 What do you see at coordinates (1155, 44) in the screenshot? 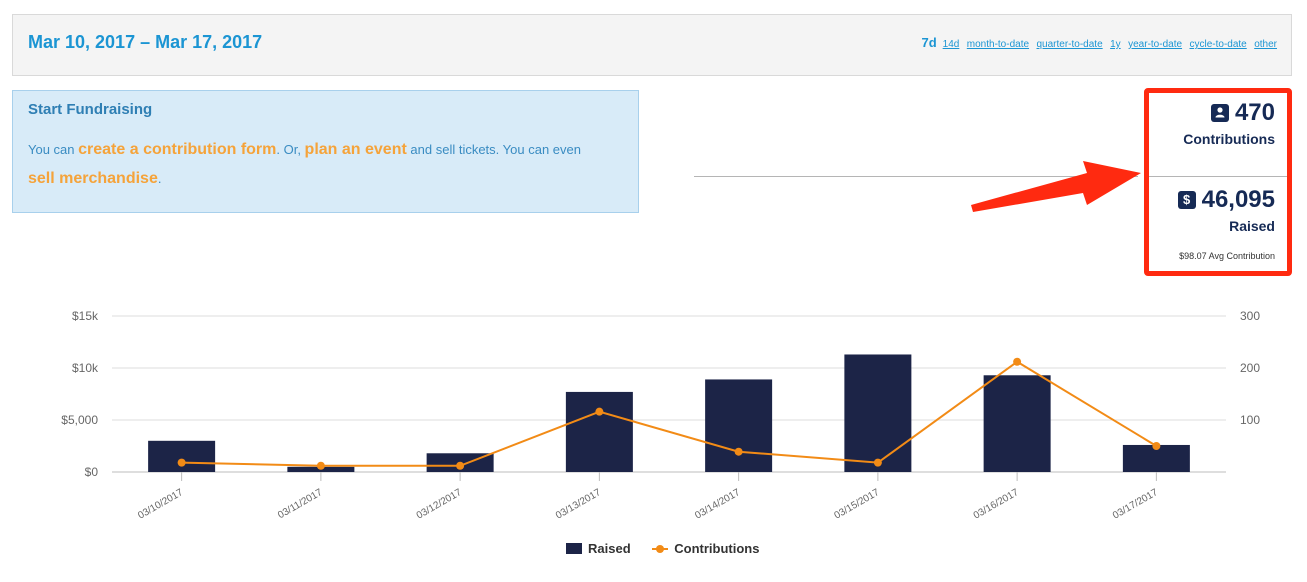
I see `range-year-to-date-link: year-to-date` at bounding box center [1155, 44].